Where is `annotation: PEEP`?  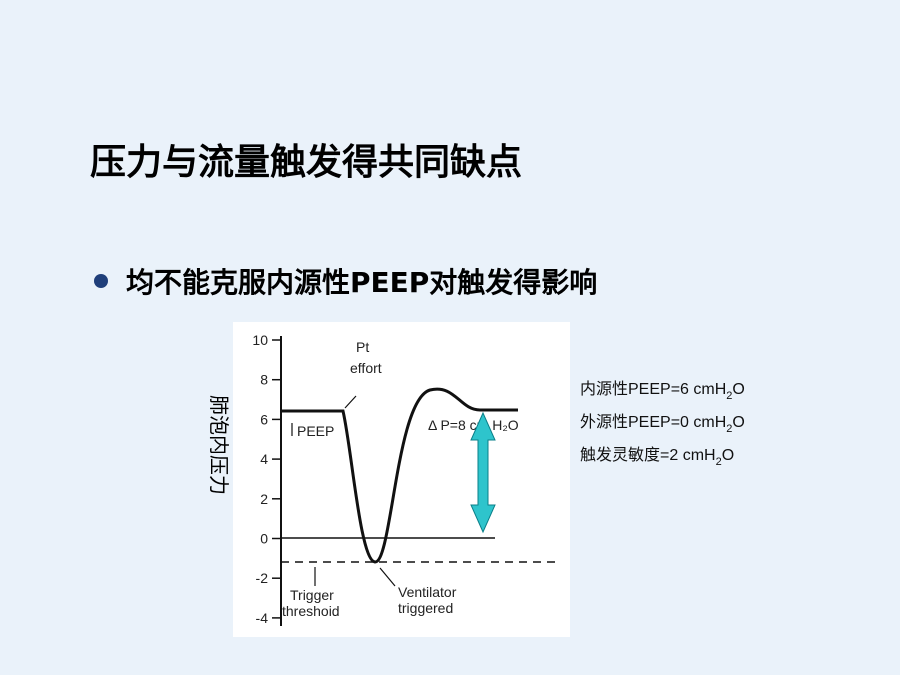
annotation: PEEP is located at coordinates (315, 431).